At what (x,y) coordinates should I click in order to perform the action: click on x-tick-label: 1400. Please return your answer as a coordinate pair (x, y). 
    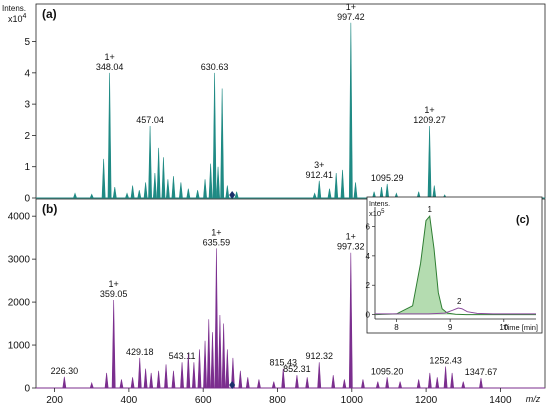
    Looking at the image, I should click on (500, 400).